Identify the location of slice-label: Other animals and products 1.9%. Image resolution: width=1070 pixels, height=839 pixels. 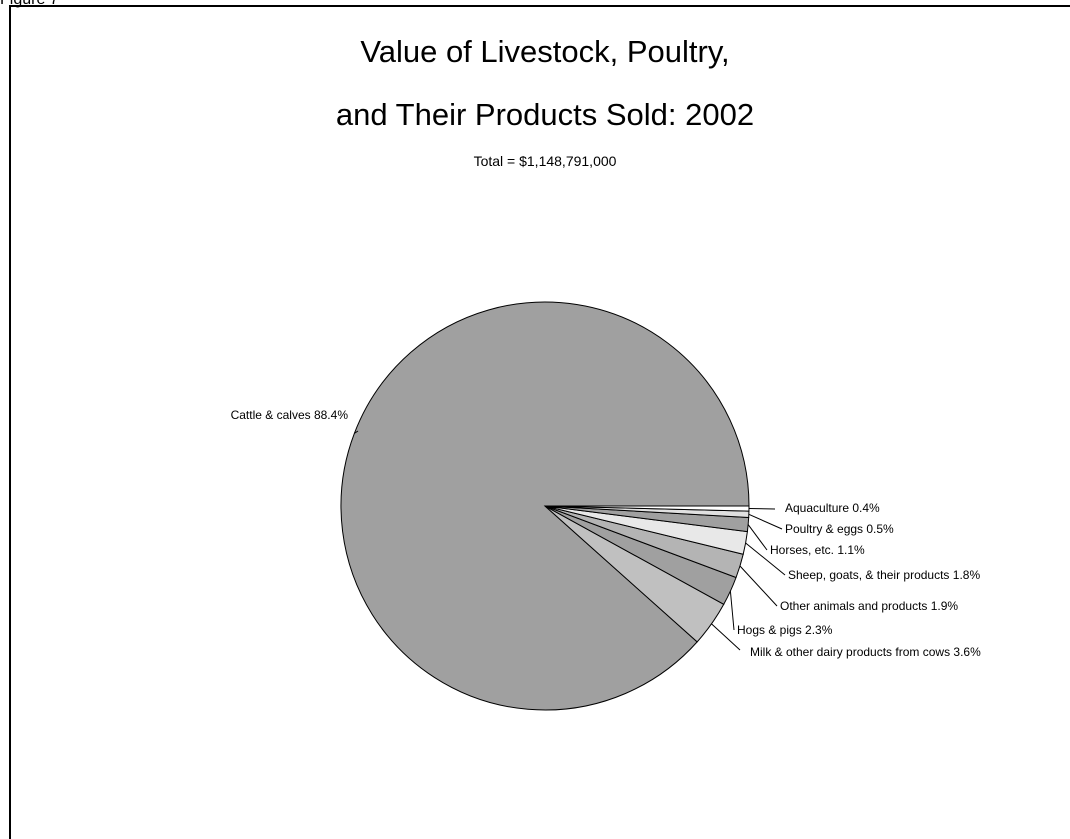
(869, 606).